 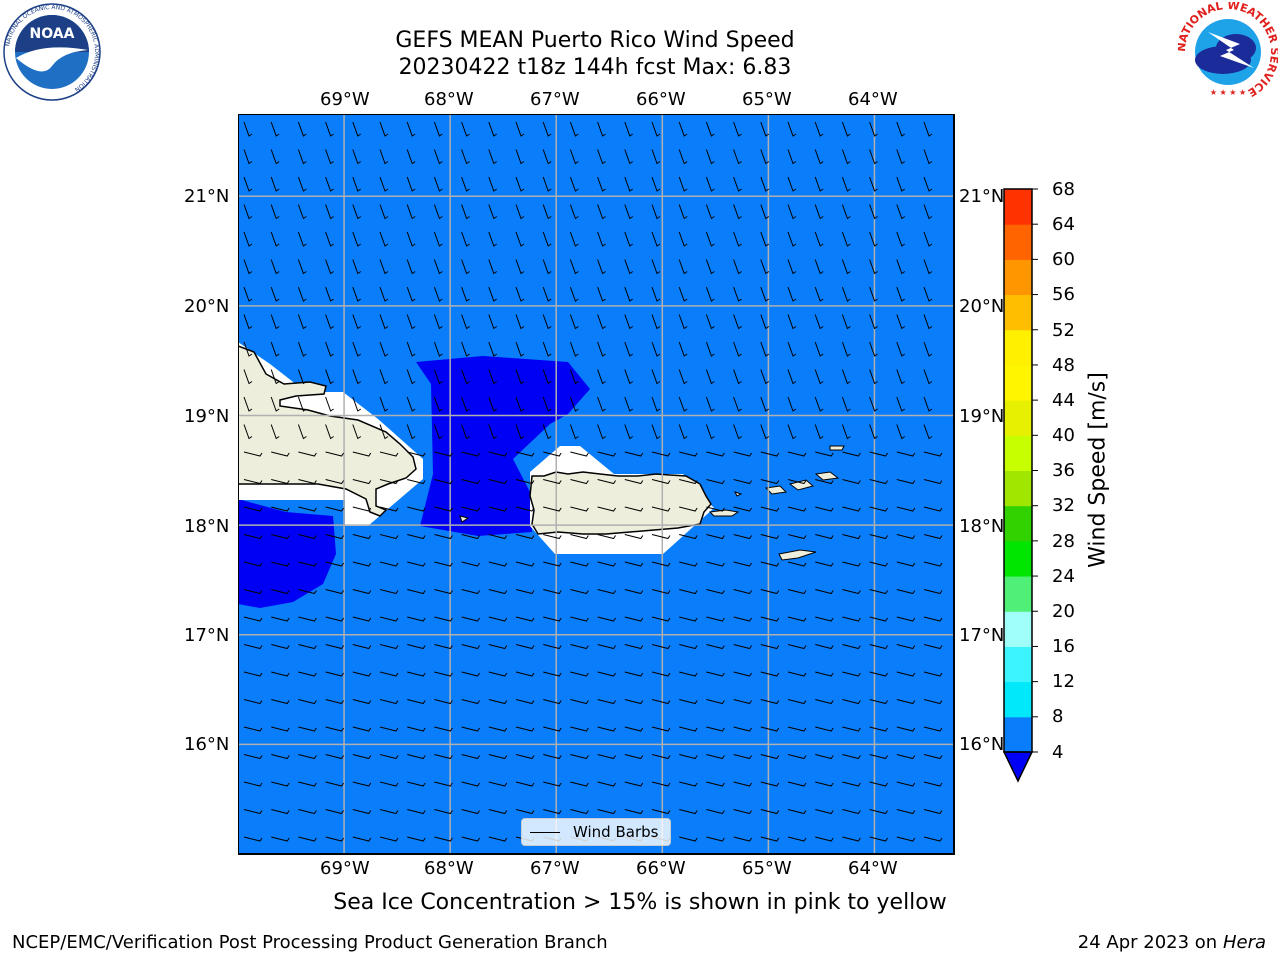 I want to click on colorbar-under-triangle, so click(x=1018, y=767).